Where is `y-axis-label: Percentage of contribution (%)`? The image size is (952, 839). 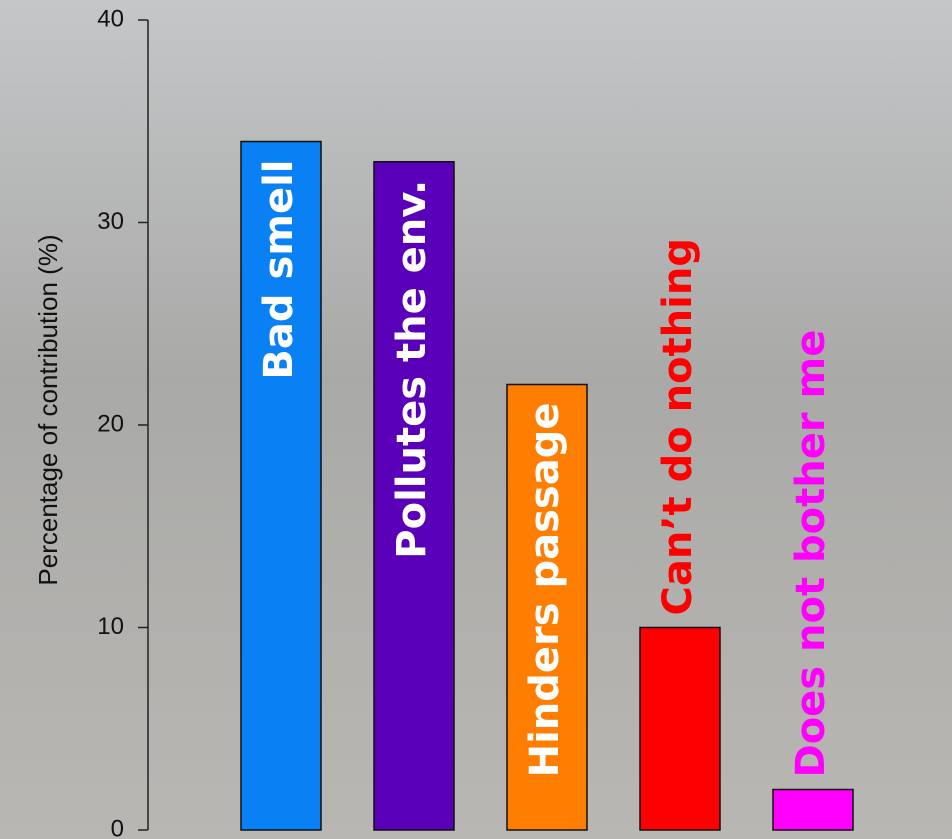 y-axis-label: Percentage of contribution (%) is located at coordinates (48, 409).